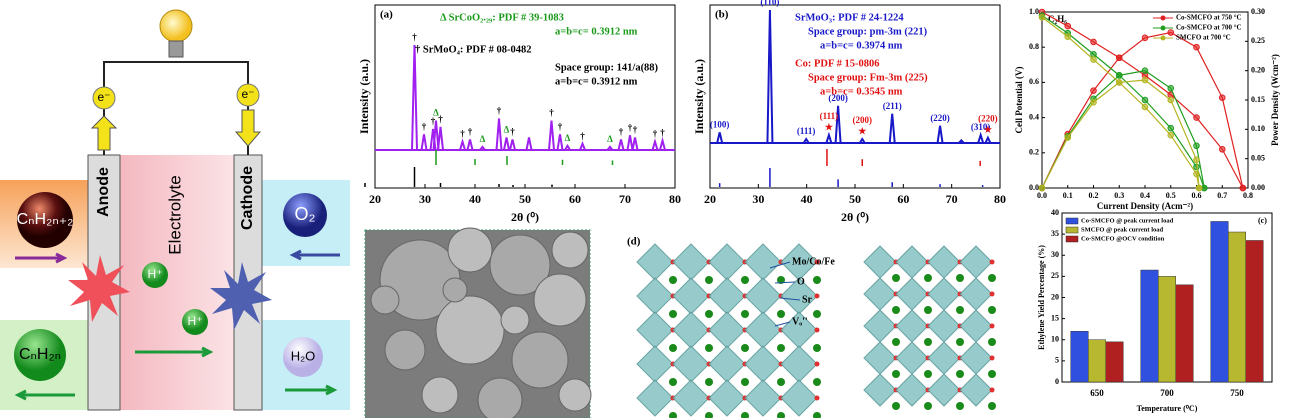 This screenshot has width=1292, height=418. Describe the element at coordinates (1055, 275) in the screenshot. I see `y-tick-label: 25` at that location.